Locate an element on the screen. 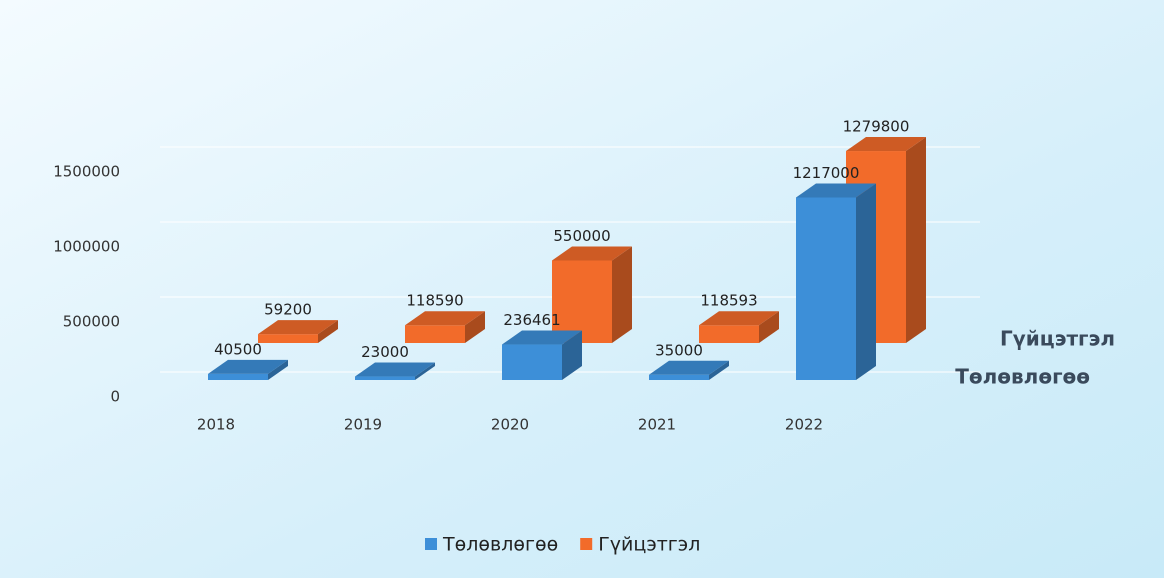  data-label: 118590 is located at coordinates (434, 301).